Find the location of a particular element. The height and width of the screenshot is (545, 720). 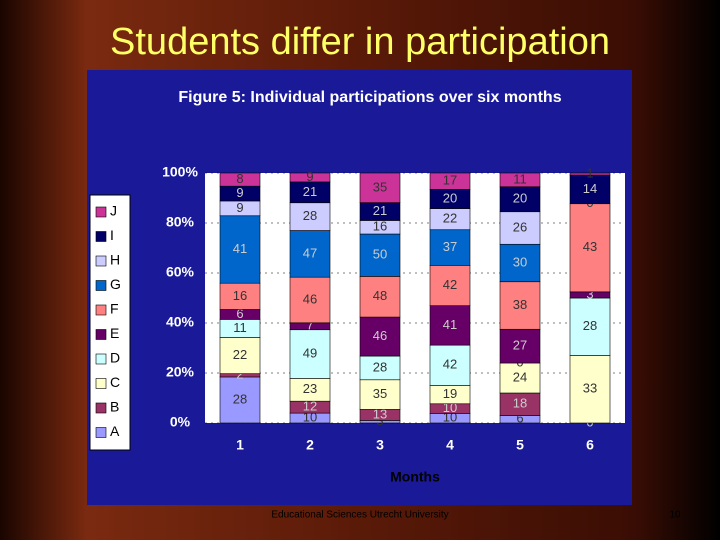

data-label: 8 is located at coordinates (239, 178).